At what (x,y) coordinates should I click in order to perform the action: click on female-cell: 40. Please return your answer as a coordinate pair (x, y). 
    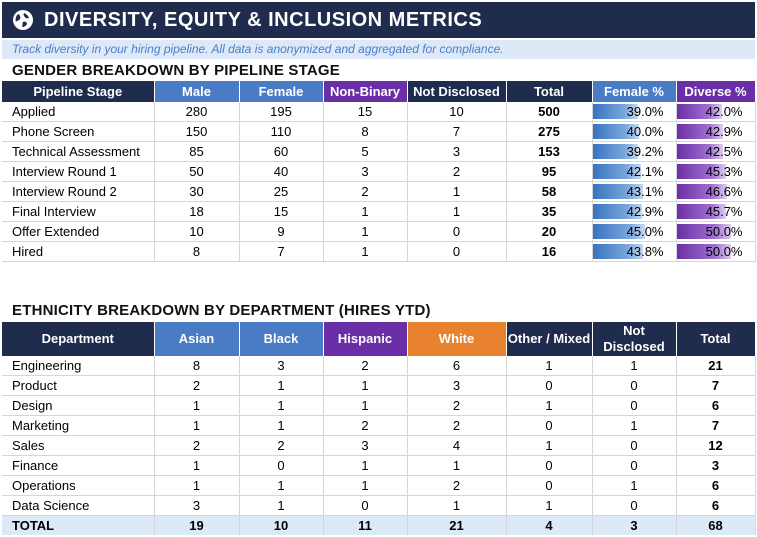
    Looking at the image, I should click on (281, 171).